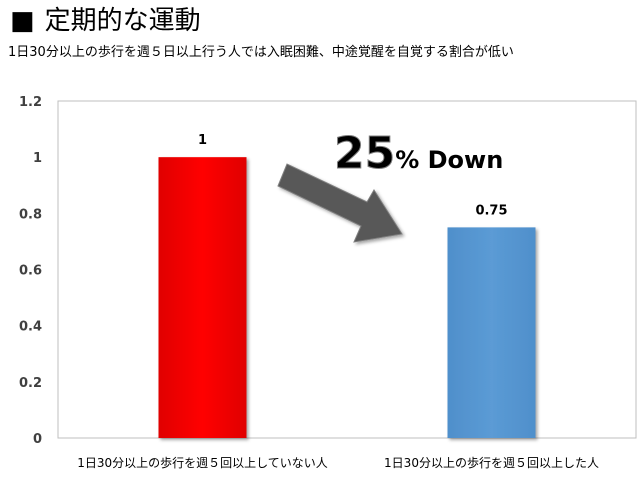 The height and width of the screenshot is (479, 638). I want to click on y-tick-label: 1, so click(37, 158).